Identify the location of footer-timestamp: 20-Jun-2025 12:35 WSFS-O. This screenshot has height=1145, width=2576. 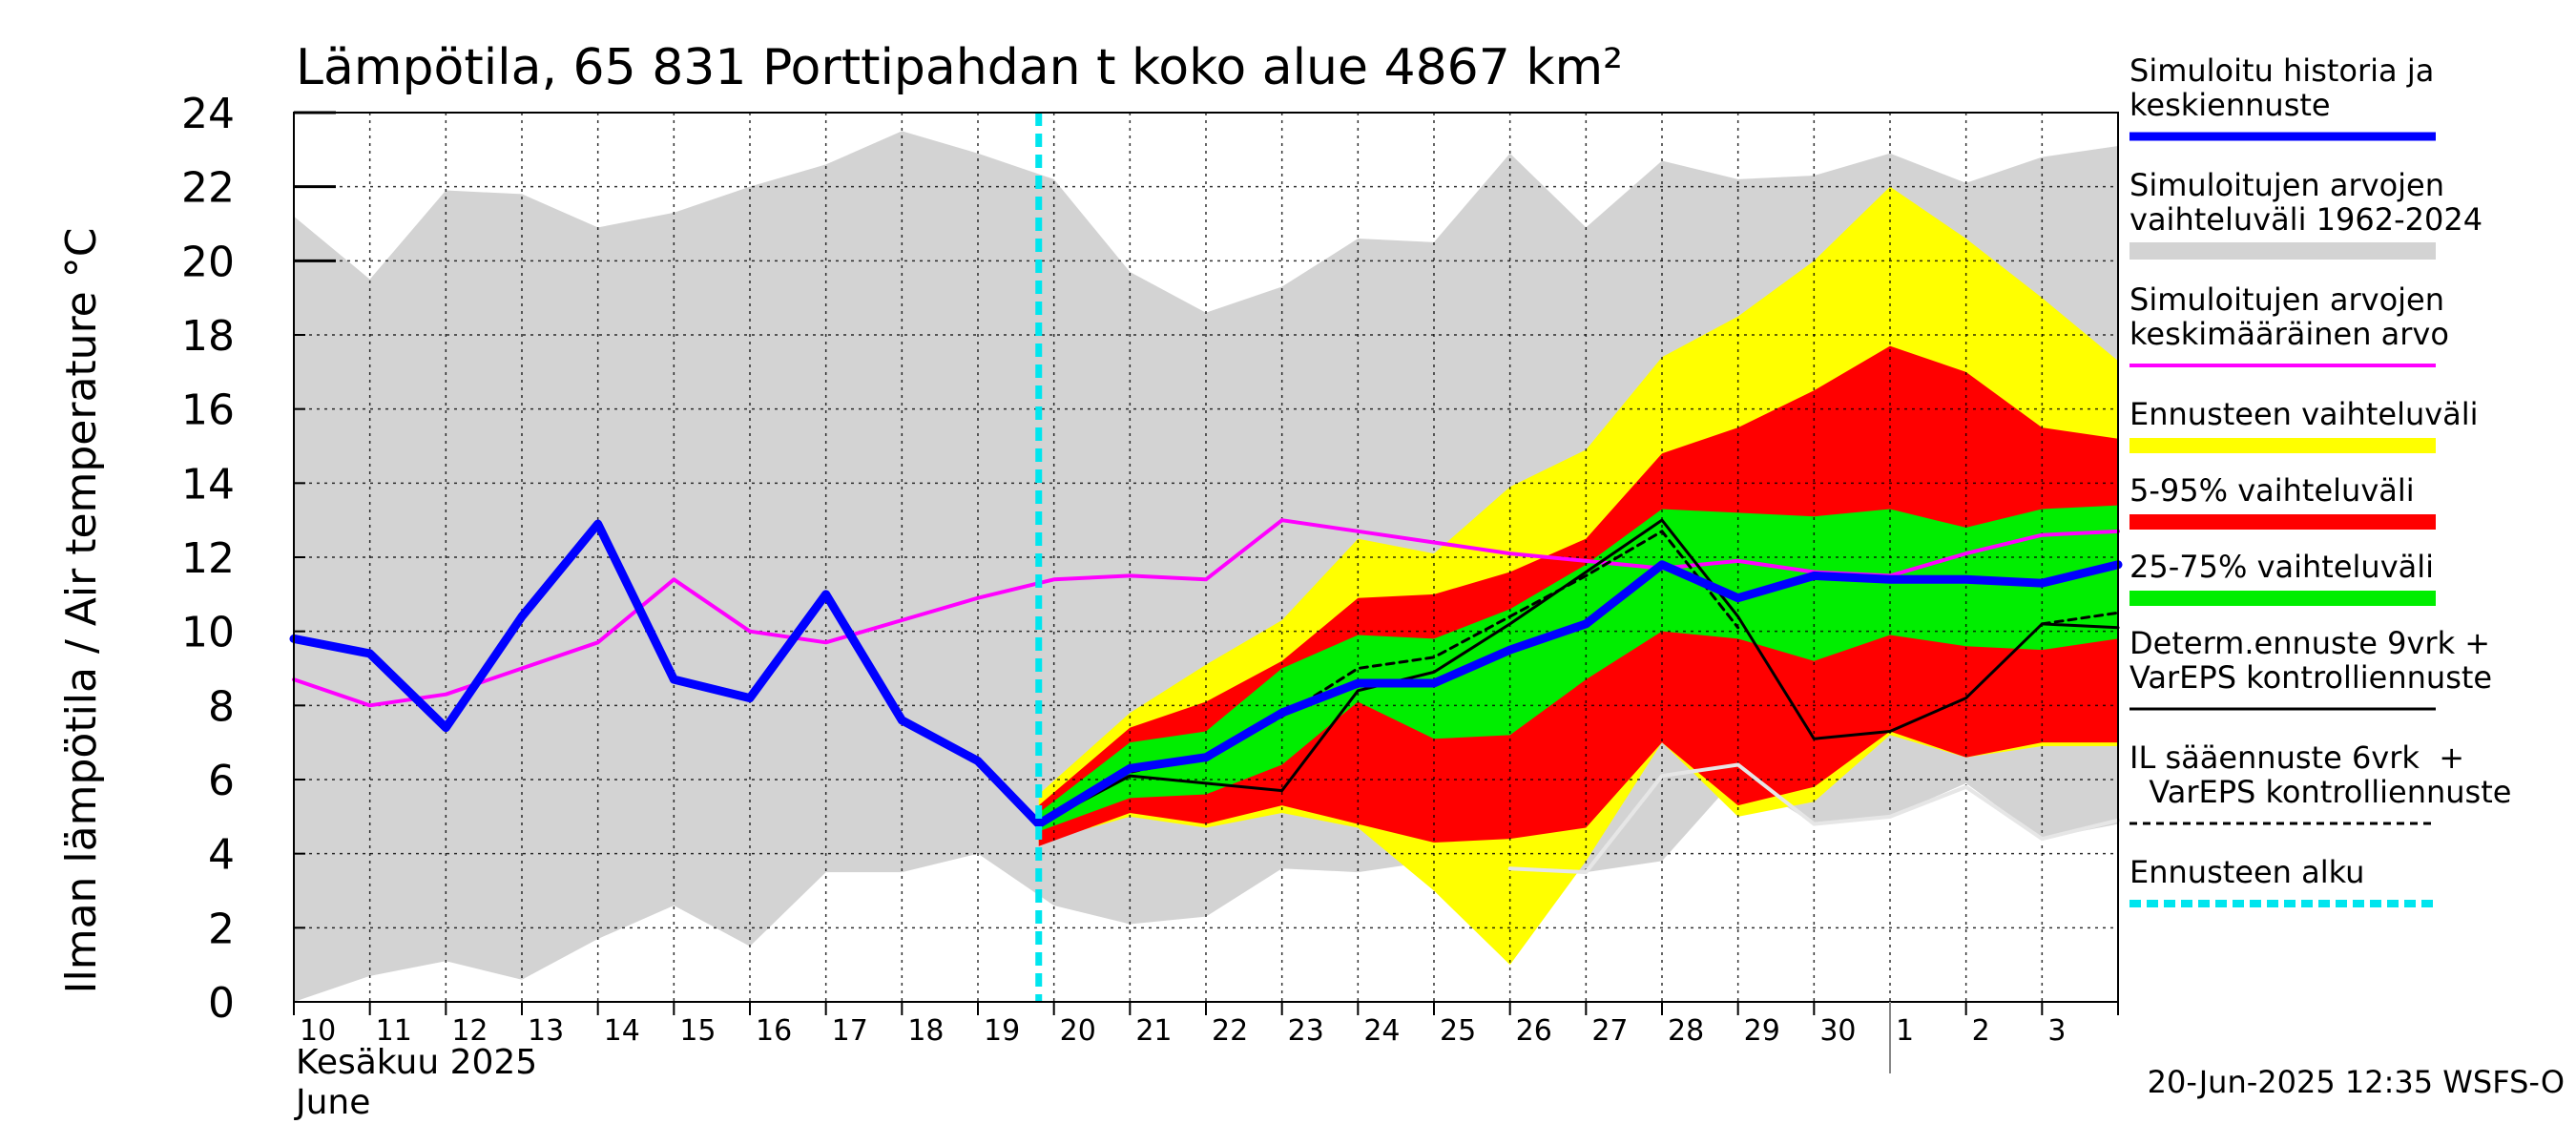
(2356, 1082).